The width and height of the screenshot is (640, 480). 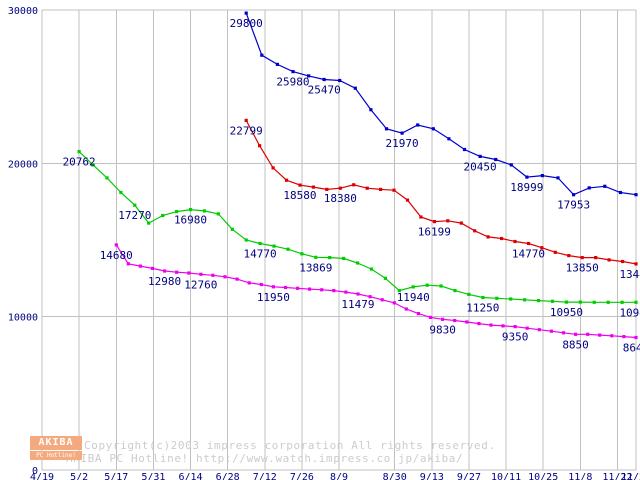 I want to click on x-tick-label: 11/8, so click(x=580, y=476).